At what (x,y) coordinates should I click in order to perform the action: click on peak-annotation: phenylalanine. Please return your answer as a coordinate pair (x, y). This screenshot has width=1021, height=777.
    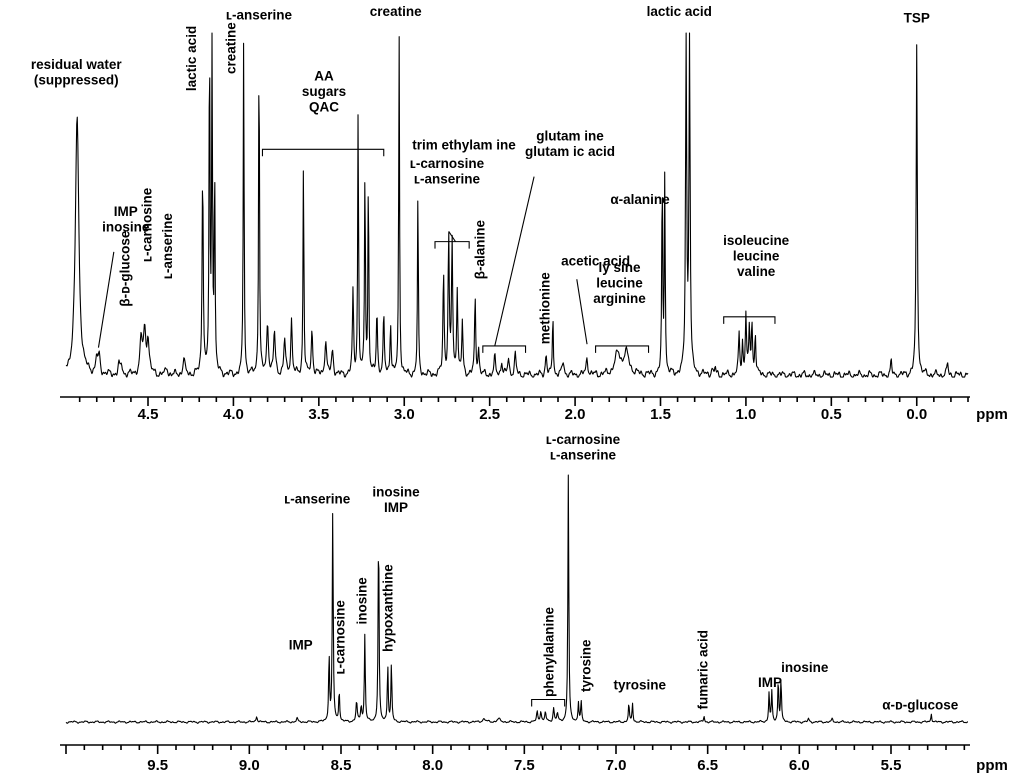
    Looking at the image, I should click on (549, 651).